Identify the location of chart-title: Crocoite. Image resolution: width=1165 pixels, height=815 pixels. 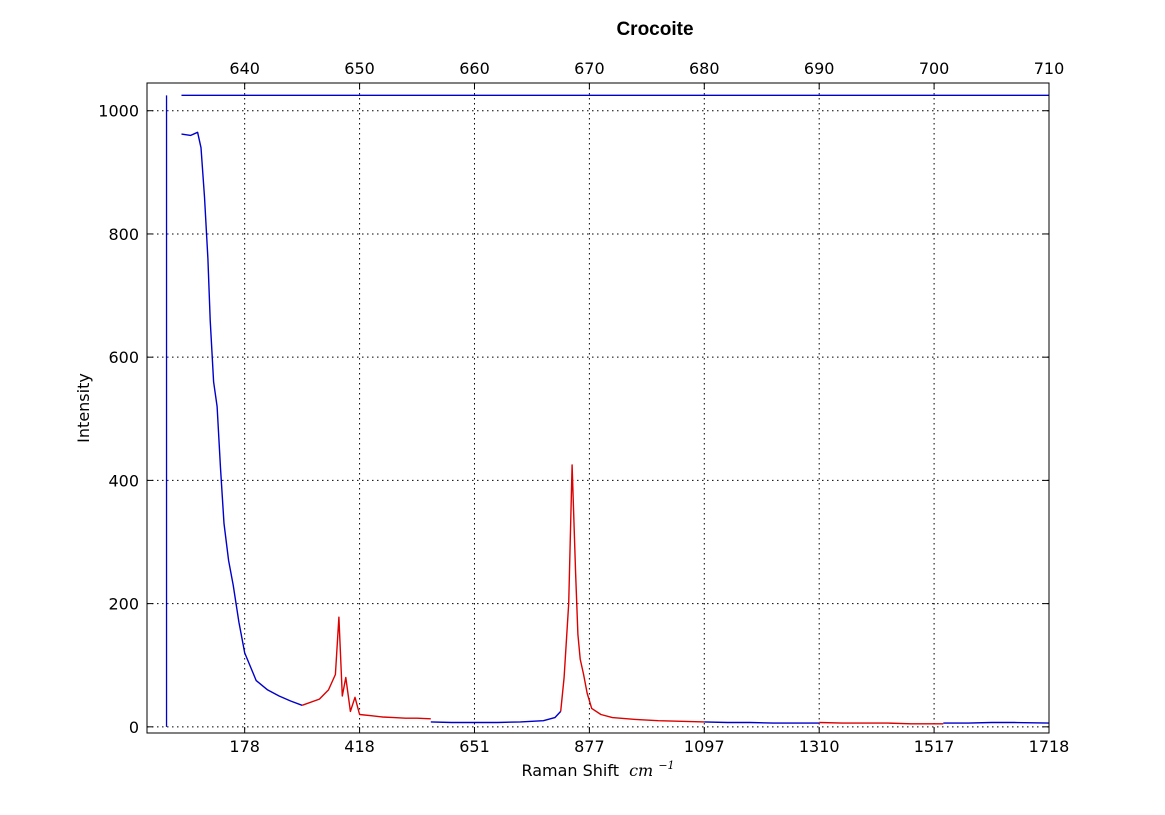
(654, 29).